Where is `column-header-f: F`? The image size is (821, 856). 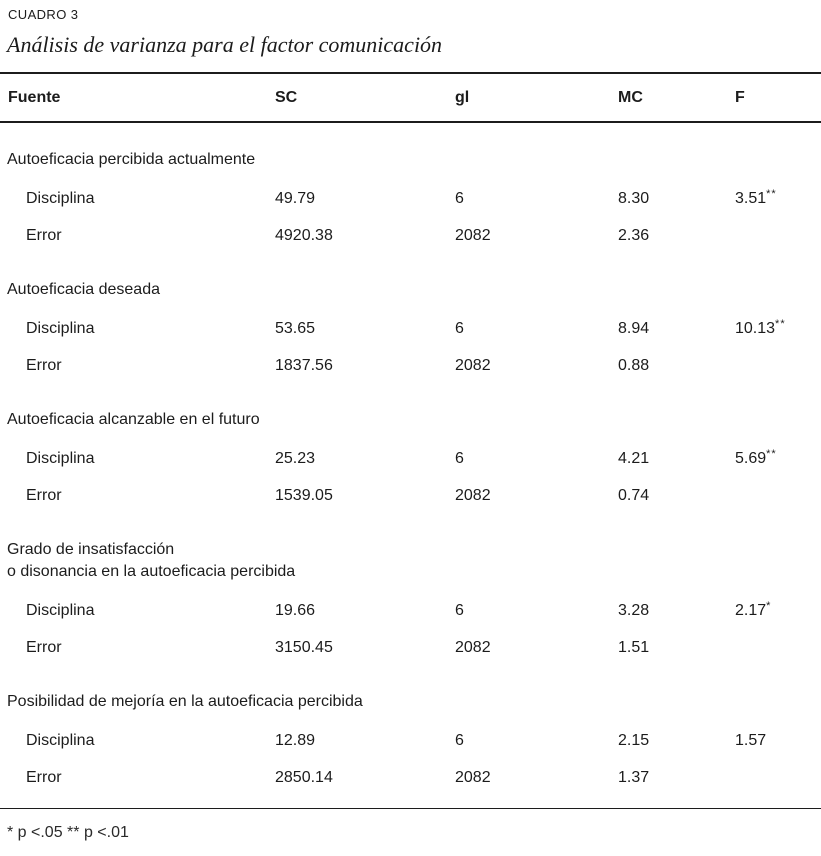 column-header-f: F is located at coordinates (740, 97).